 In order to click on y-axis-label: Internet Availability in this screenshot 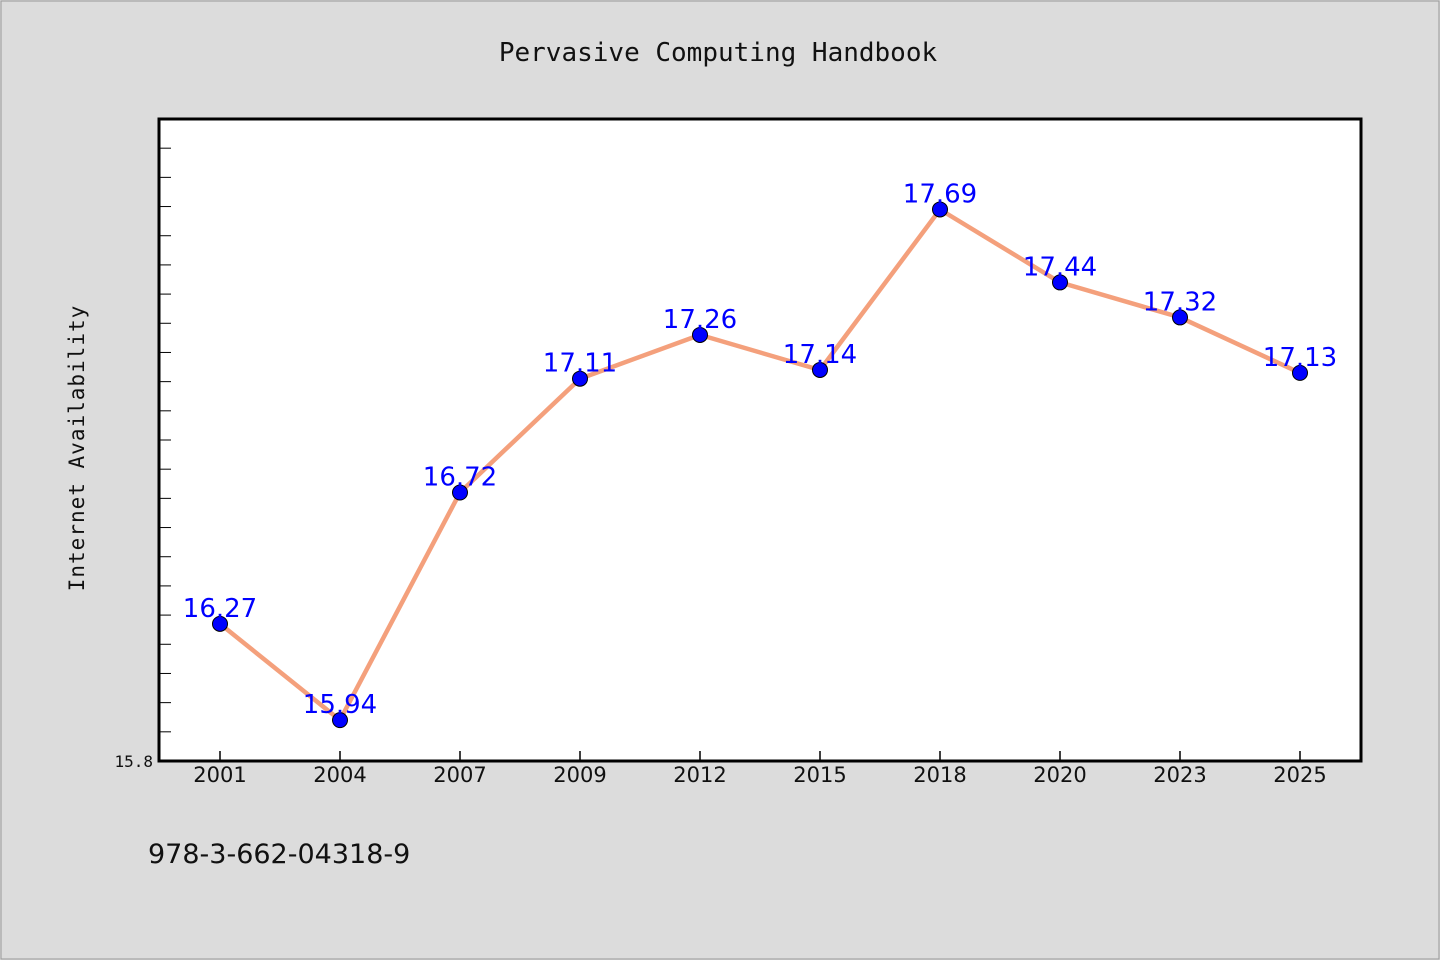, I will do `click(77, 448)`.